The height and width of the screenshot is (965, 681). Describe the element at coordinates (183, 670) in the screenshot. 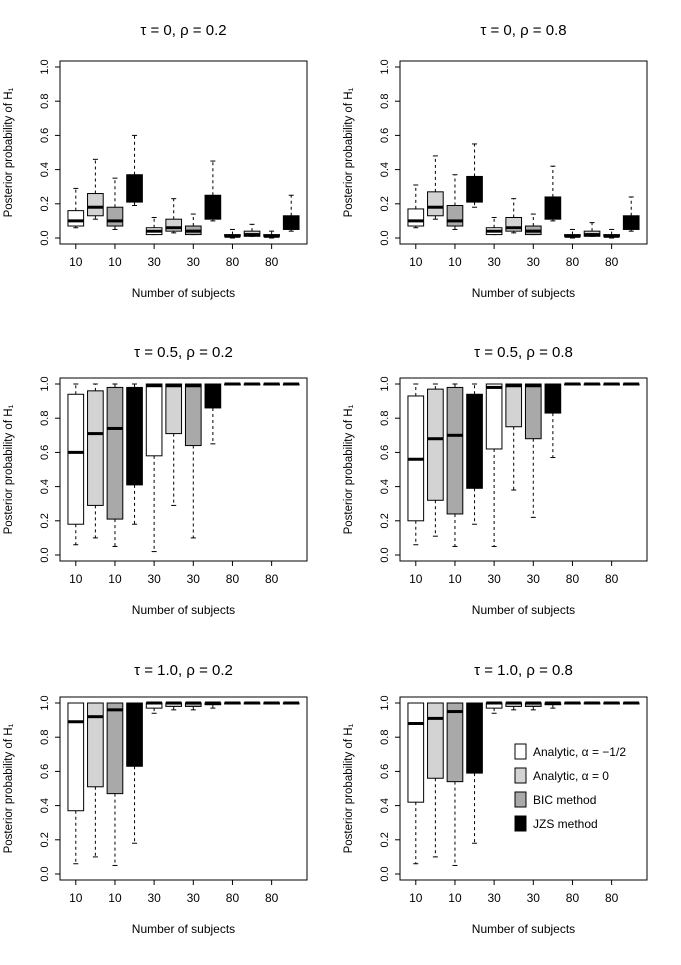

I see `chart-title: τ = 1.0, ρ = 0.2` at that location.